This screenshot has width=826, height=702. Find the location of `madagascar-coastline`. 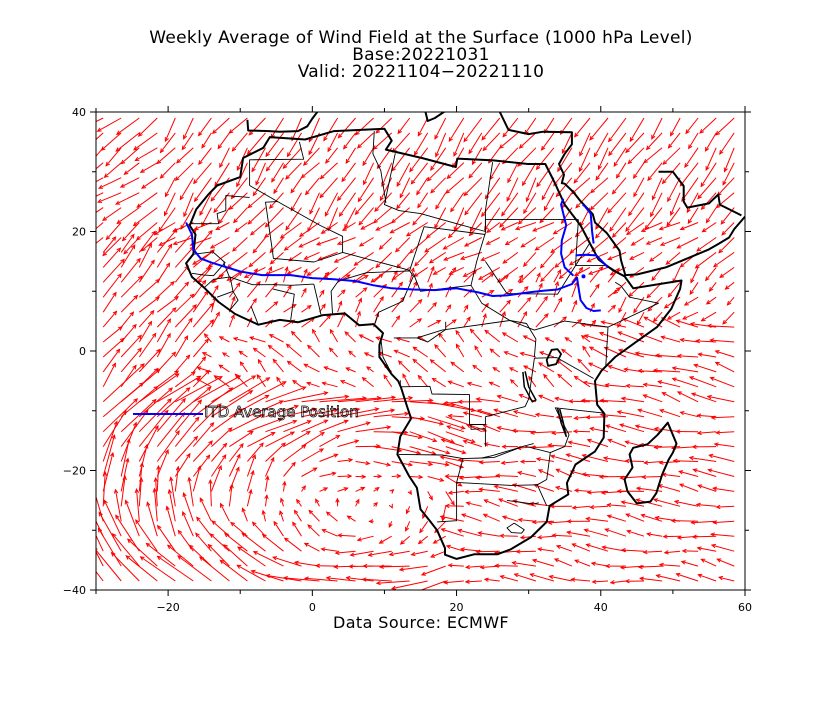

madagascar-coastline is located at coordinates (650, 463).